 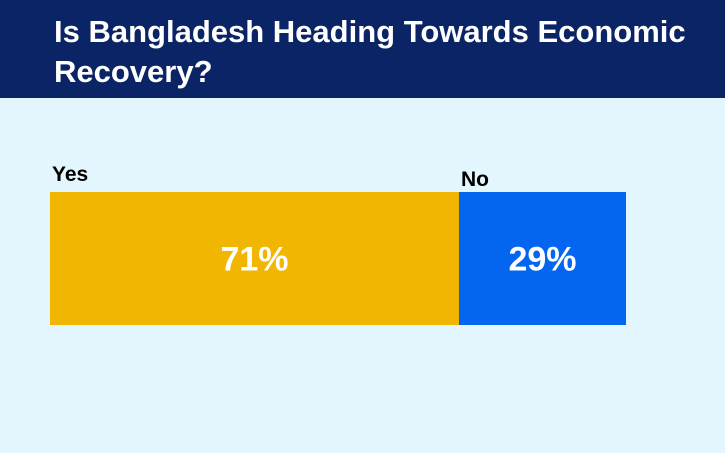 What do you see at coordinates (70, 174) in the screenshot?
I see `category-label-yes: Yes` at bounding box center [70, 174].